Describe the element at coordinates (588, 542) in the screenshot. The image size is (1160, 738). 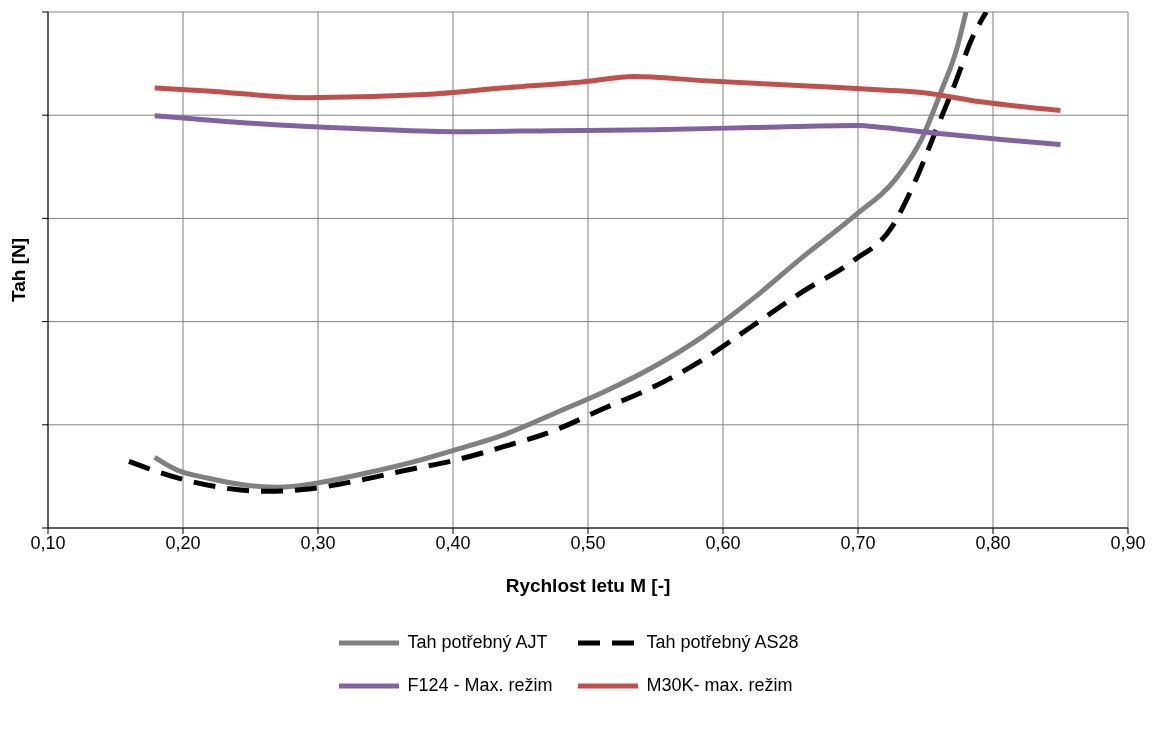
I see `x-tick-label: 0,50` at that location.